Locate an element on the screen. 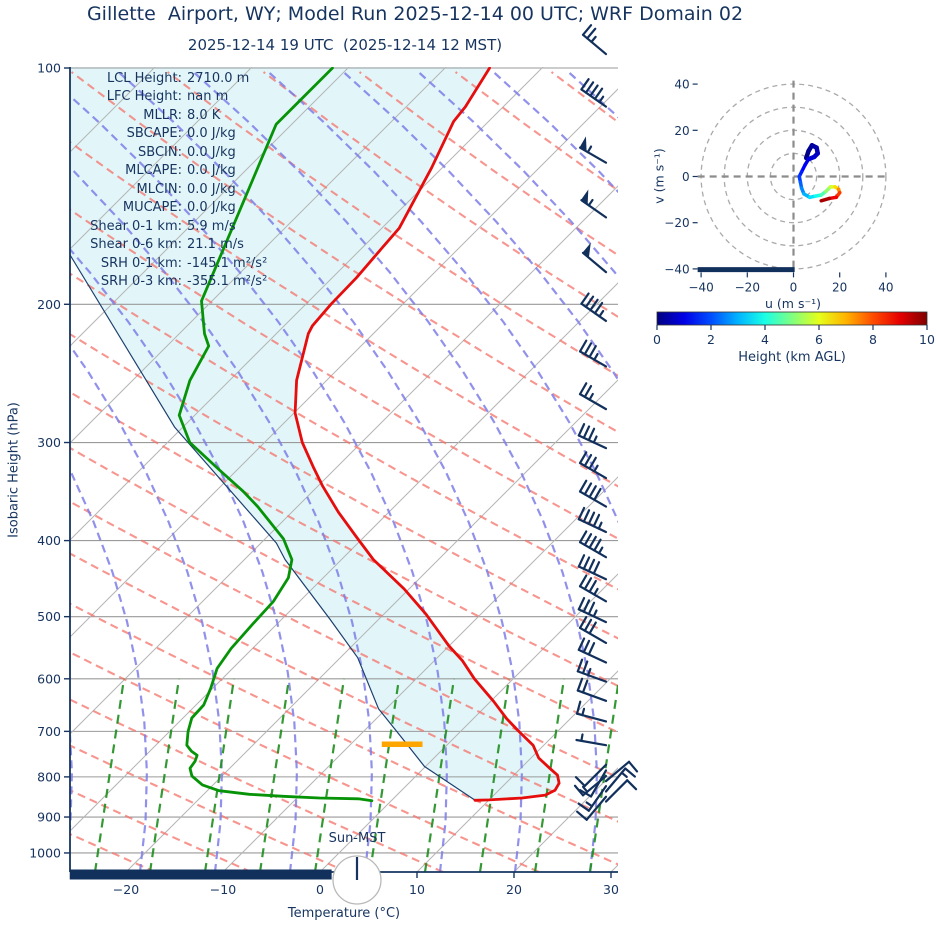 The height and width of the screenshot is (936, 936). hodograph-x-tick-label: 0 is located at coordinates (794, 287).